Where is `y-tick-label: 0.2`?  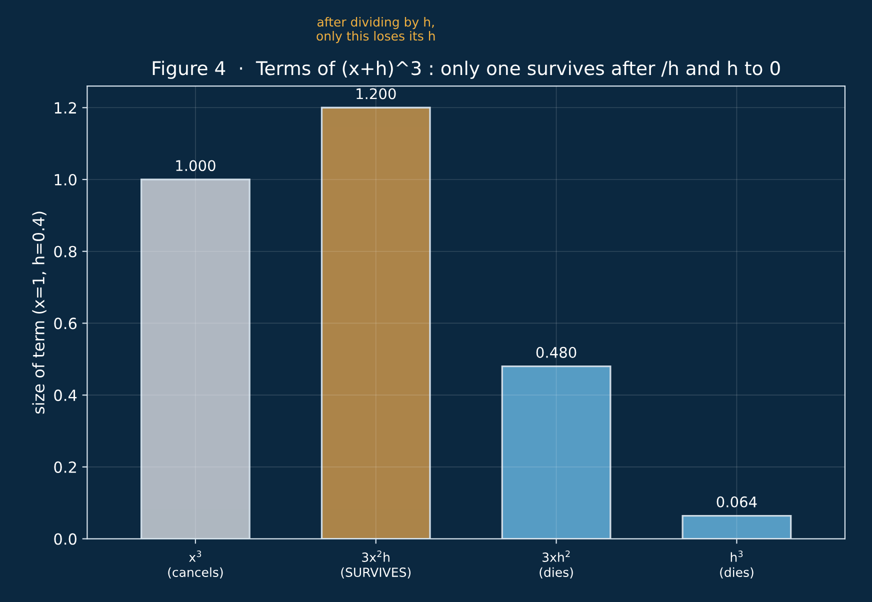 y-tick-label: 0.2 is located at coordinates (65, 467).